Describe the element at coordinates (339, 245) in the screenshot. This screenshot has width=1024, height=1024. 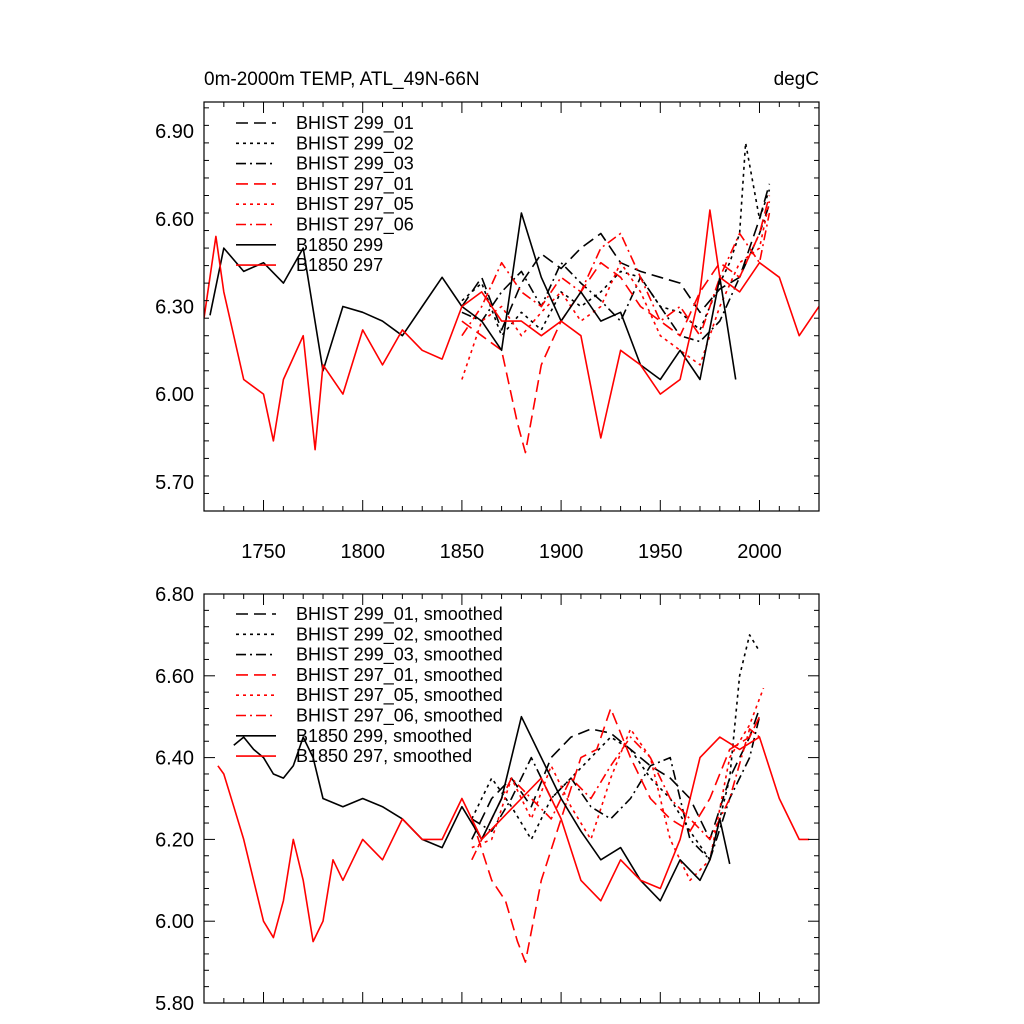
I see `legend-label: B1850 299` at that location.